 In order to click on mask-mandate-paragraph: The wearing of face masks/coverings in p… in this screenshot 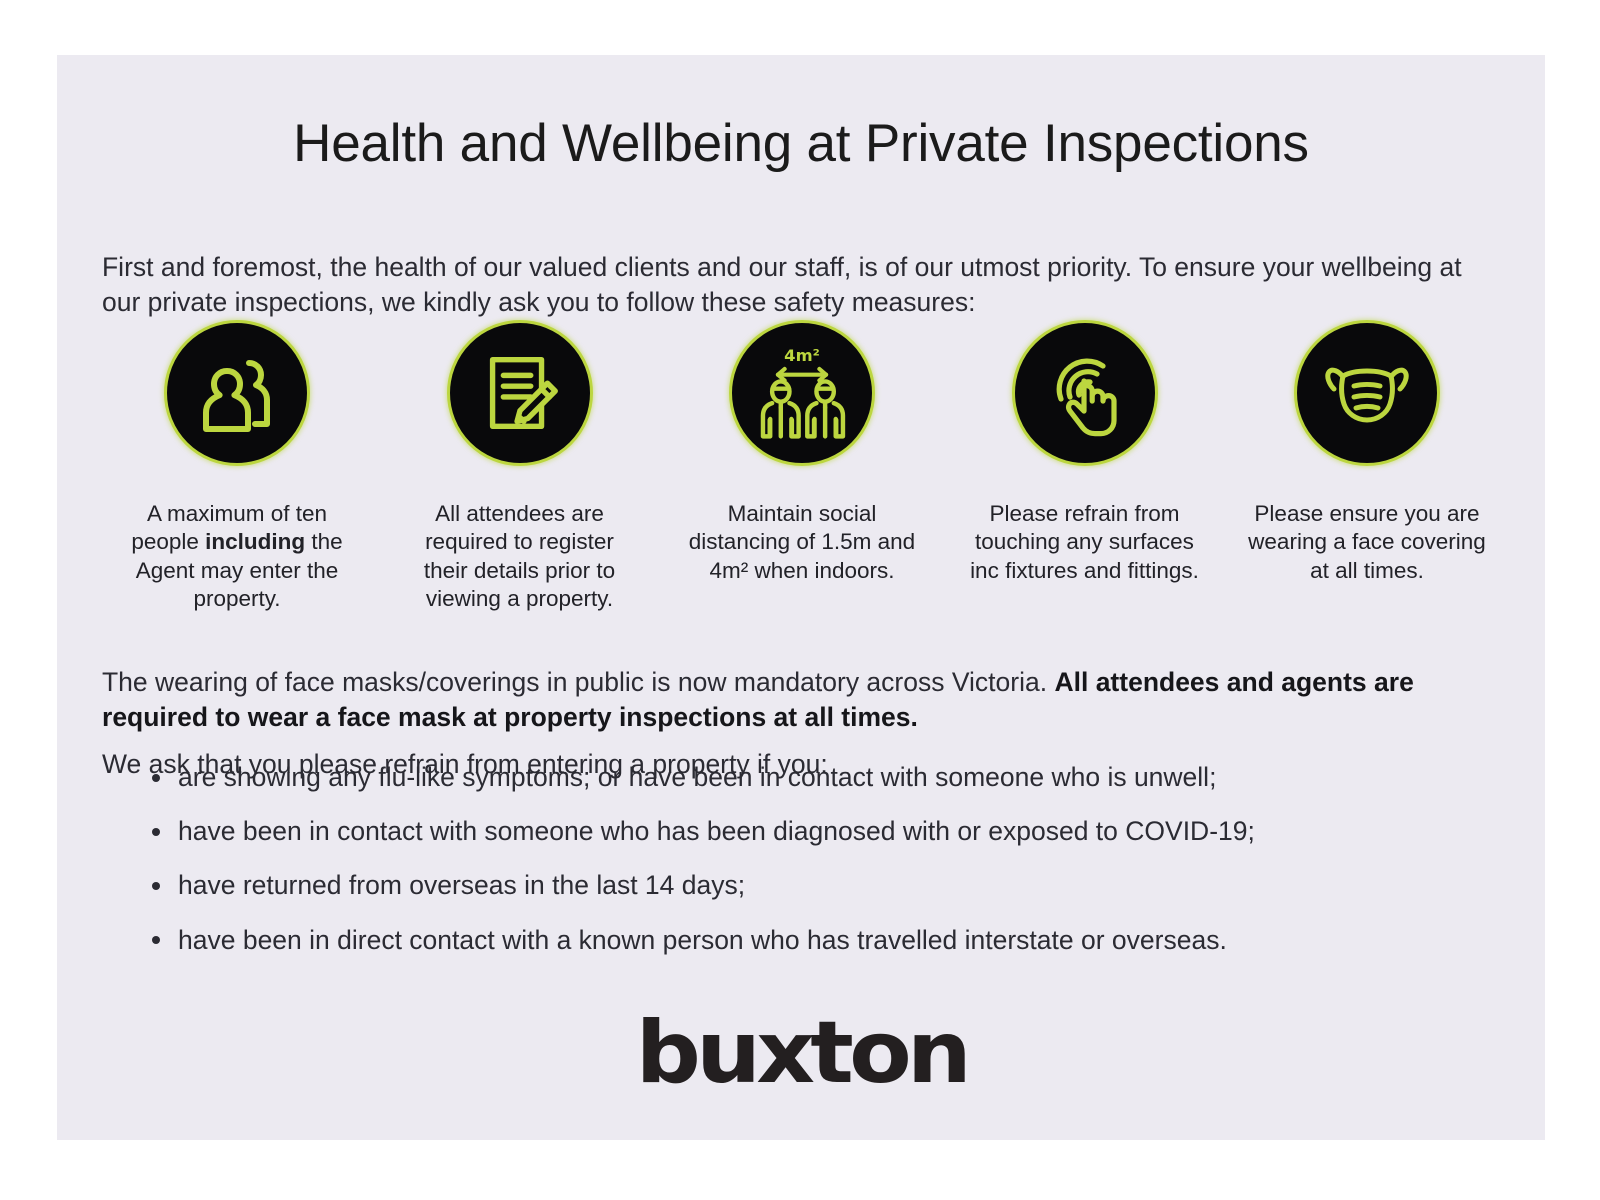, I will do `click(802, 700)`.